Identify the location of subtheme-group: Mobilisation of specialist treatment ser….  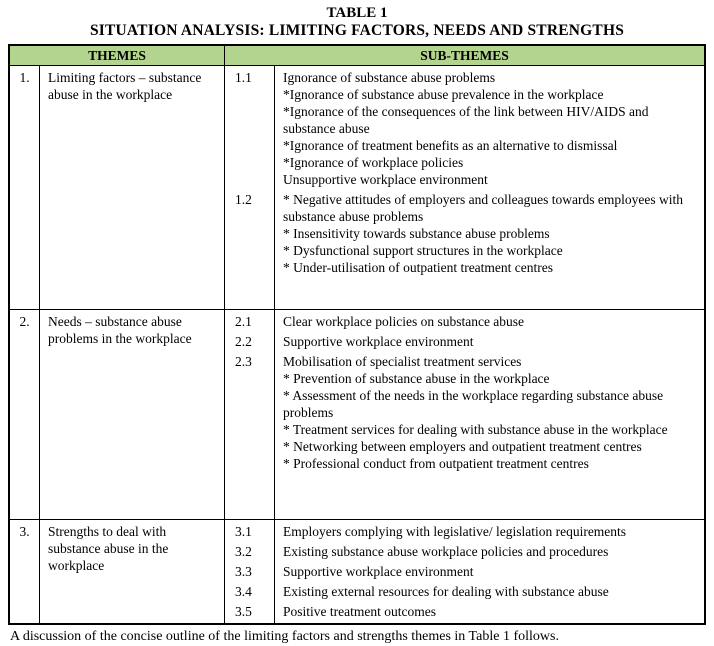
(489, 411).